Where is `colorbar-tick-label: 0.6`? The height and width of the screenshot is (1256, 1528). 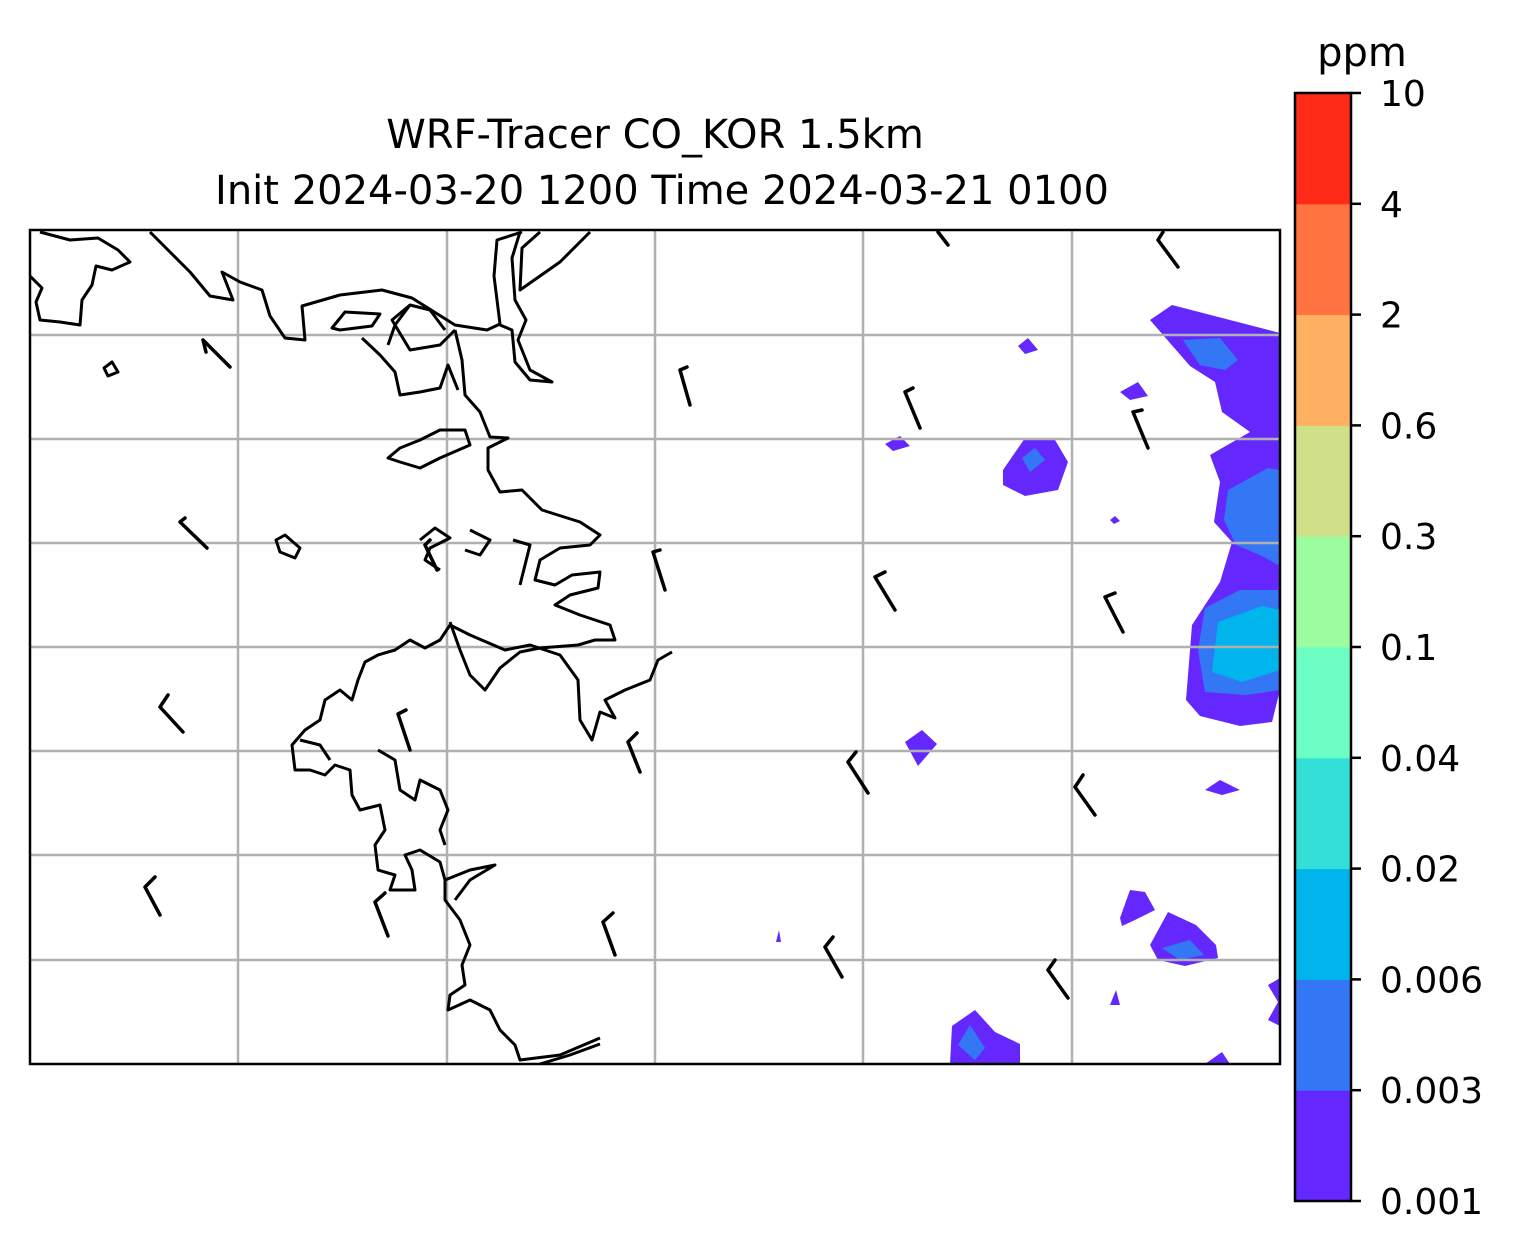
colorbar-tick-label: 0.6 is located at coordinates (1408, 426).